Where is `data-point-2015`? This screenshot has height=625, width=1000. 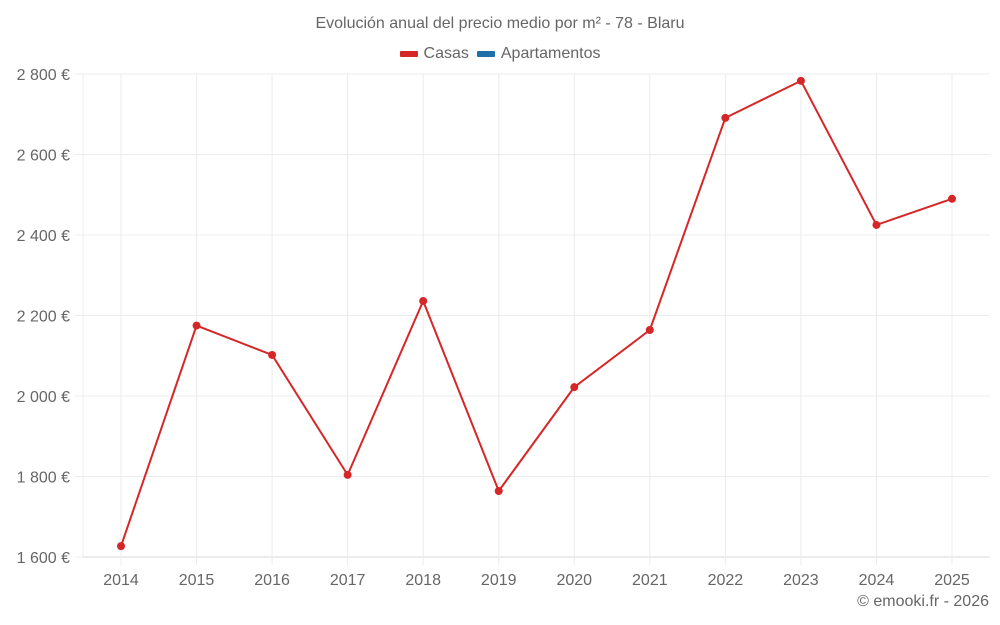
data-point-2015 is located at coordinates (196, 325).